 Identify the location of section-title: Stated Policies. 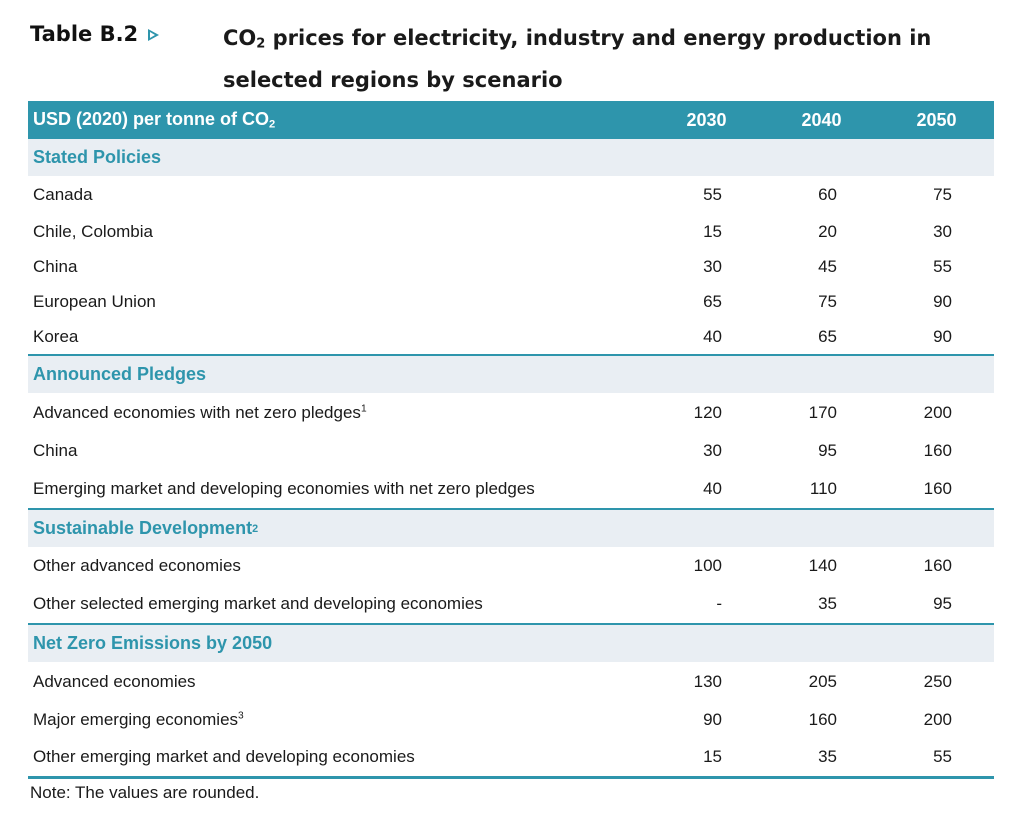
(97, 157).